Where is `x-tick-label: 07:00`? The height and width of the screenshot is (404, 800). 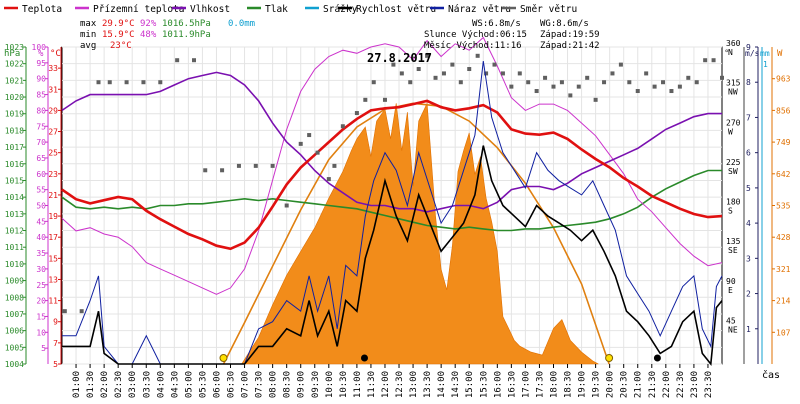
x-tick-label: 07:00 is located at coordinates (246, 384).